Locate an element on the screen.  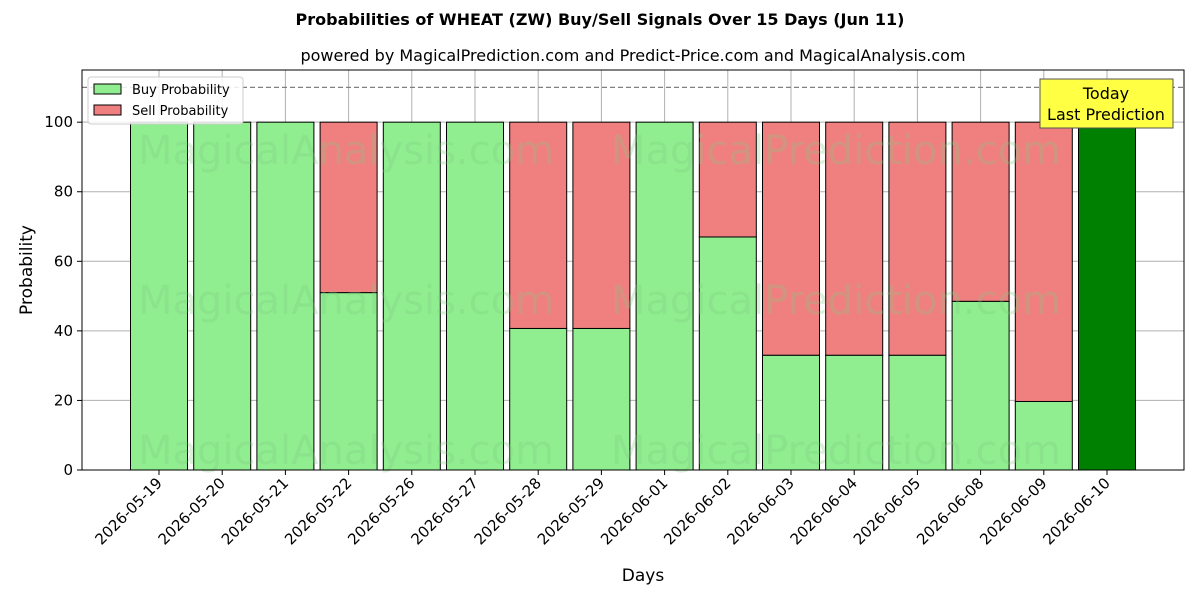
annotation-text: Last Prediction is located at coordinates (1106, 114).